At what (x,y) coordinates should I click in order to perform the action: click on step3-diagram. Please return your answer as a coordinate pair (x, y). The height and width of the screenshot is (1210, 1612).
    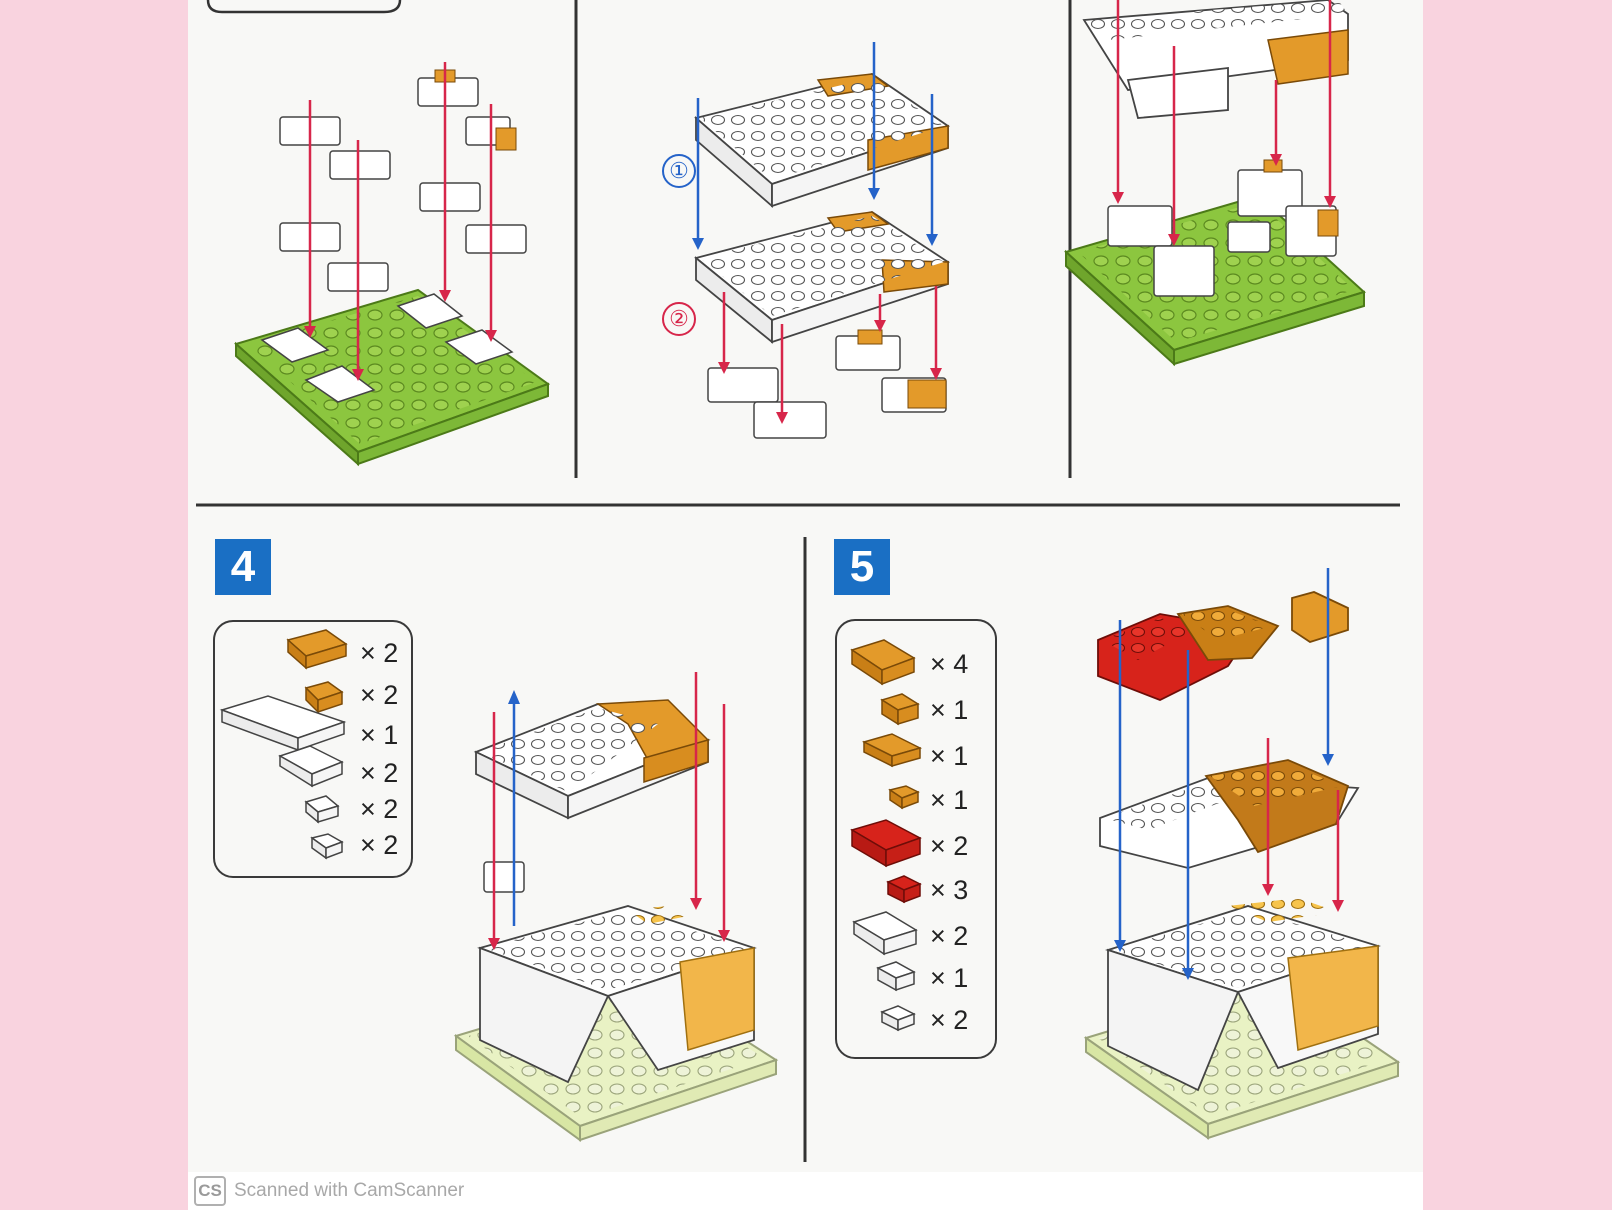
    Looking at the image, I should click on (1215, 183).